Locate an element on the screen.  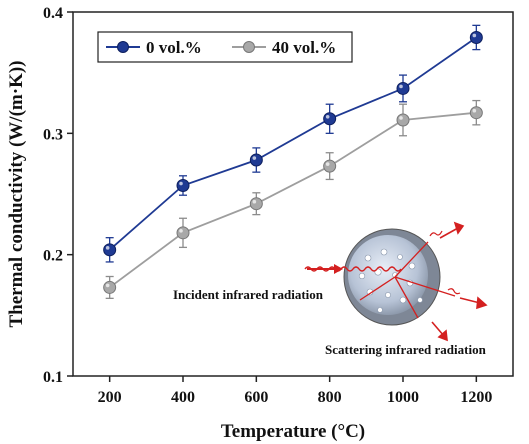
legend-box is located at coordinates (225, 47).